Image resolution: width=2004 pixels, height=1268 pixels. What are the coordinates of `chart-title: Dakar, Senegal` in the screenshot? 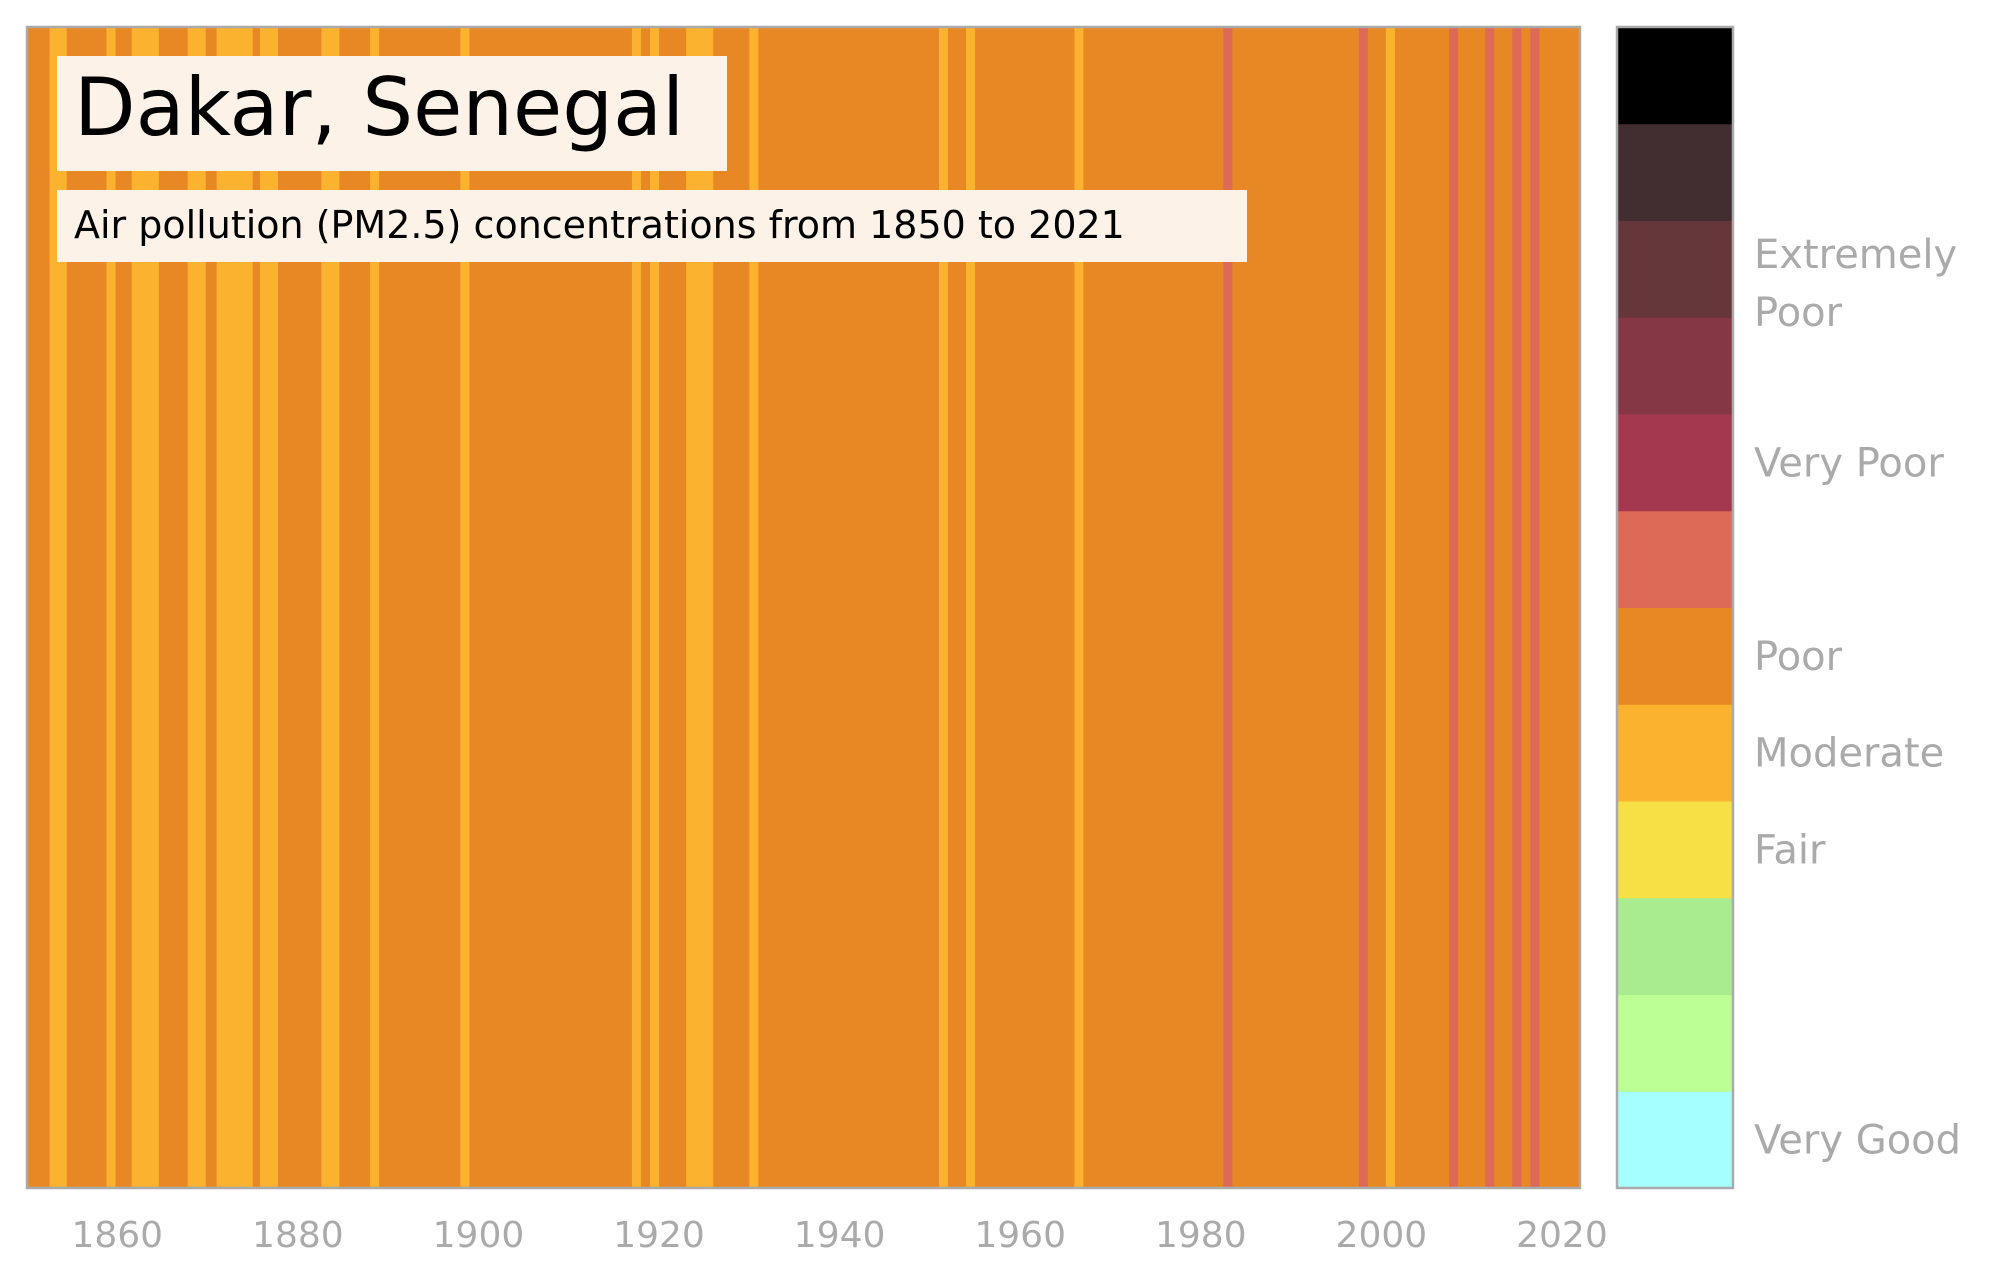 It's located at (379, 107).